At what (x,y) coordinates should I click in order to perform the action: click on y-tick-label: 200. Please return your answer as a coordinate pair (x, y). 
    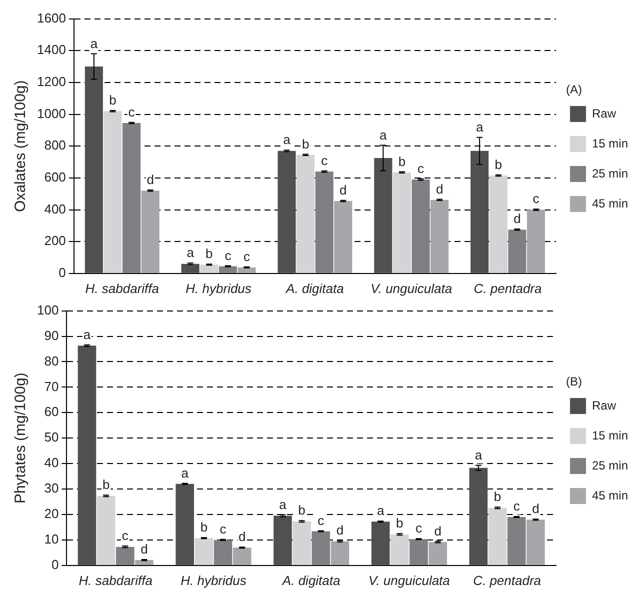
    Looking at the image, I should click on (55, 240).